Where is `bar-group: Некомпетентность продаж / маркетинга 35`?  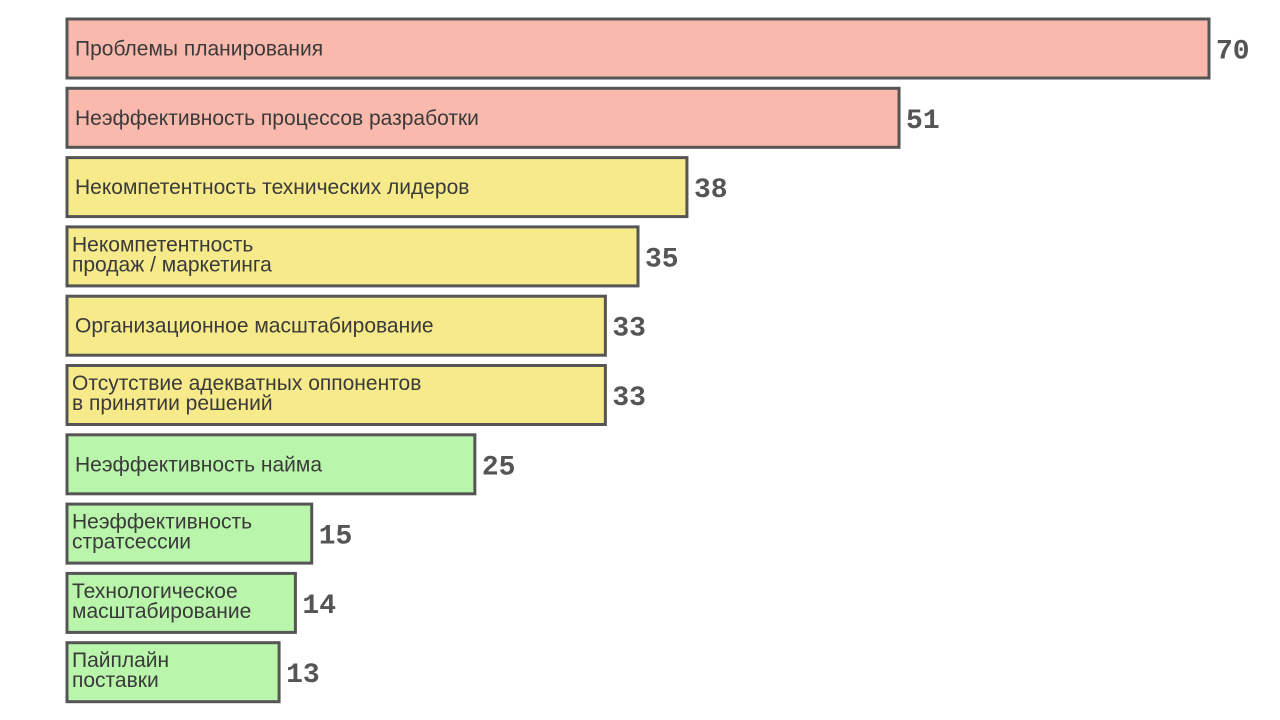
bar-group: Некомпетентность продаж / маркетинга 35 is located at coordinates (372, 256).